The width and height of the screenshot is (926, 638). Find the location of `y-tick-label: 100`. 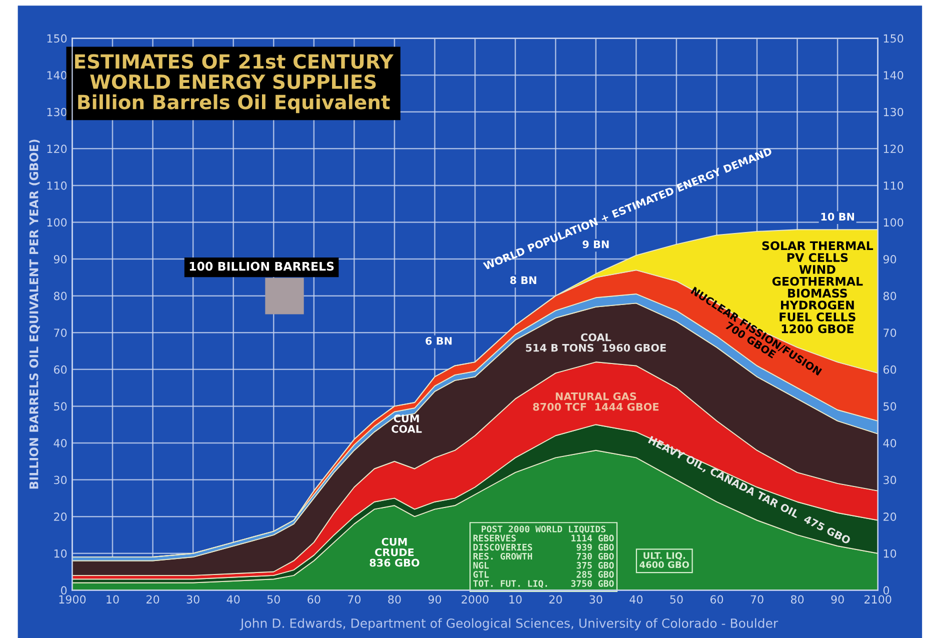

y-tick-label: 100 is located at coordinates (57, 222).